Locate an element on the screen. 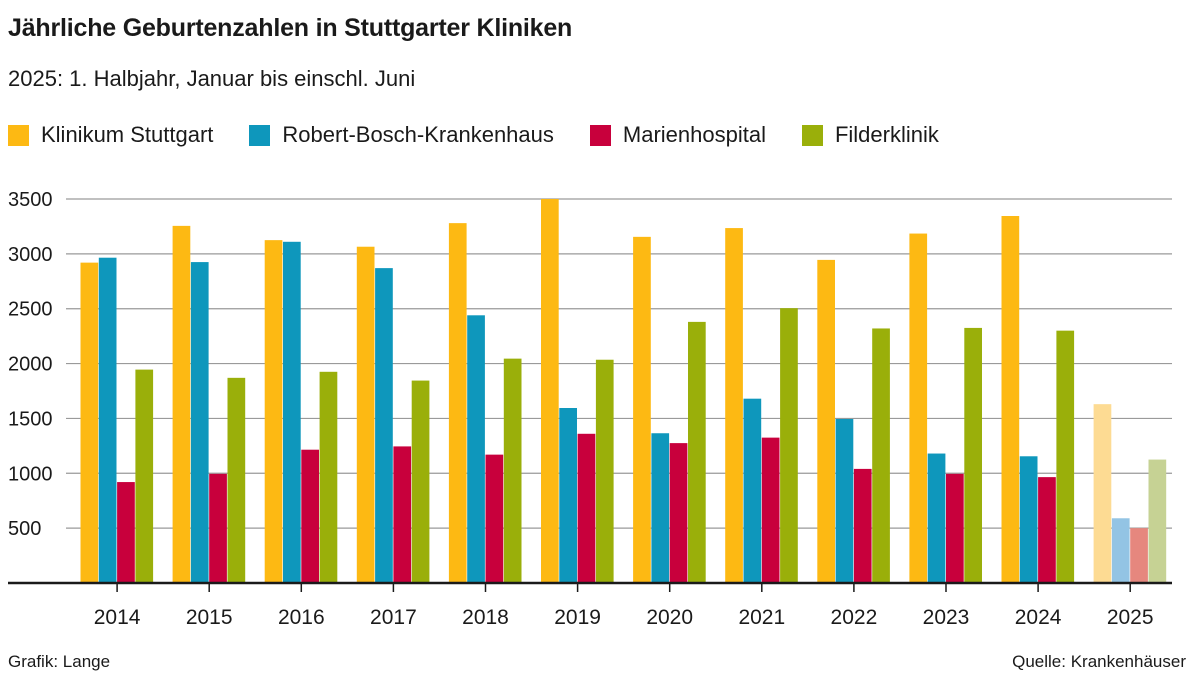 The height and width of the screenshot is (674, 1200). bar-robert-bosch-krankenhaus-2022 is located at coordinates (844, 500).